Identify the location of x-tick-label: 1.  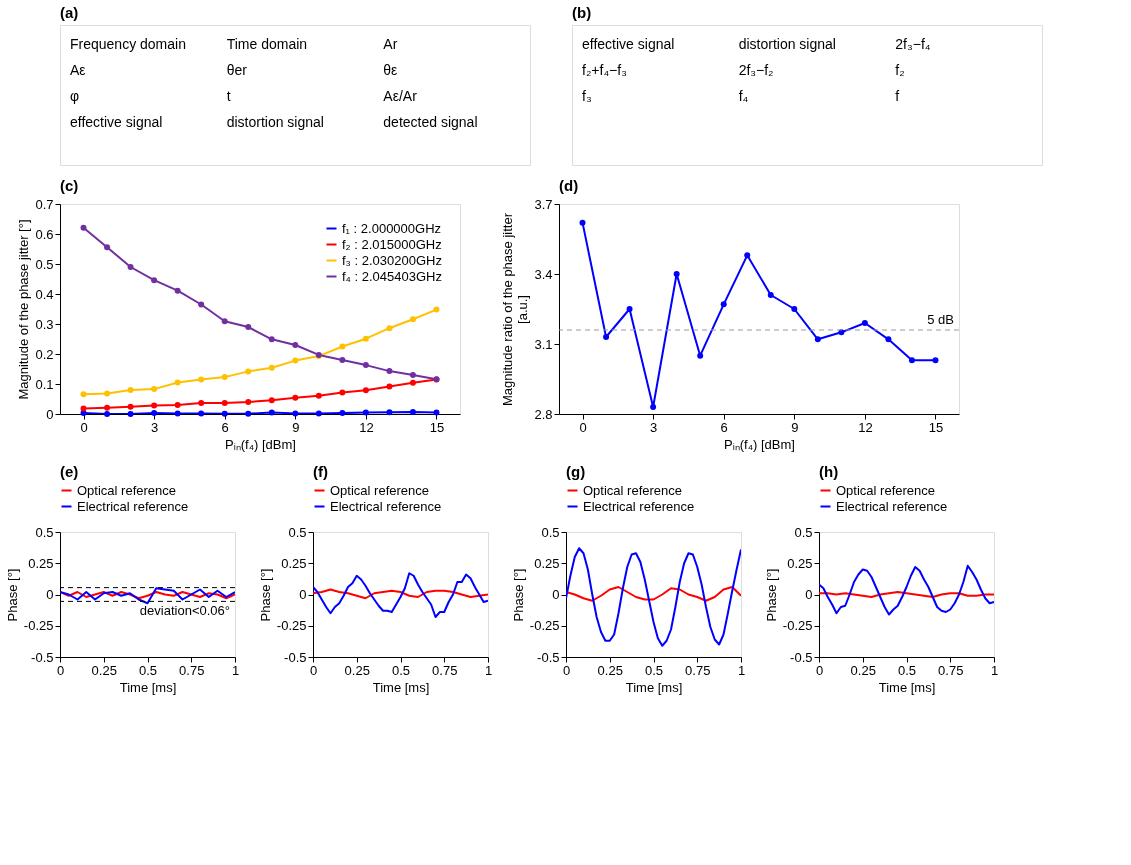
(235, 670).